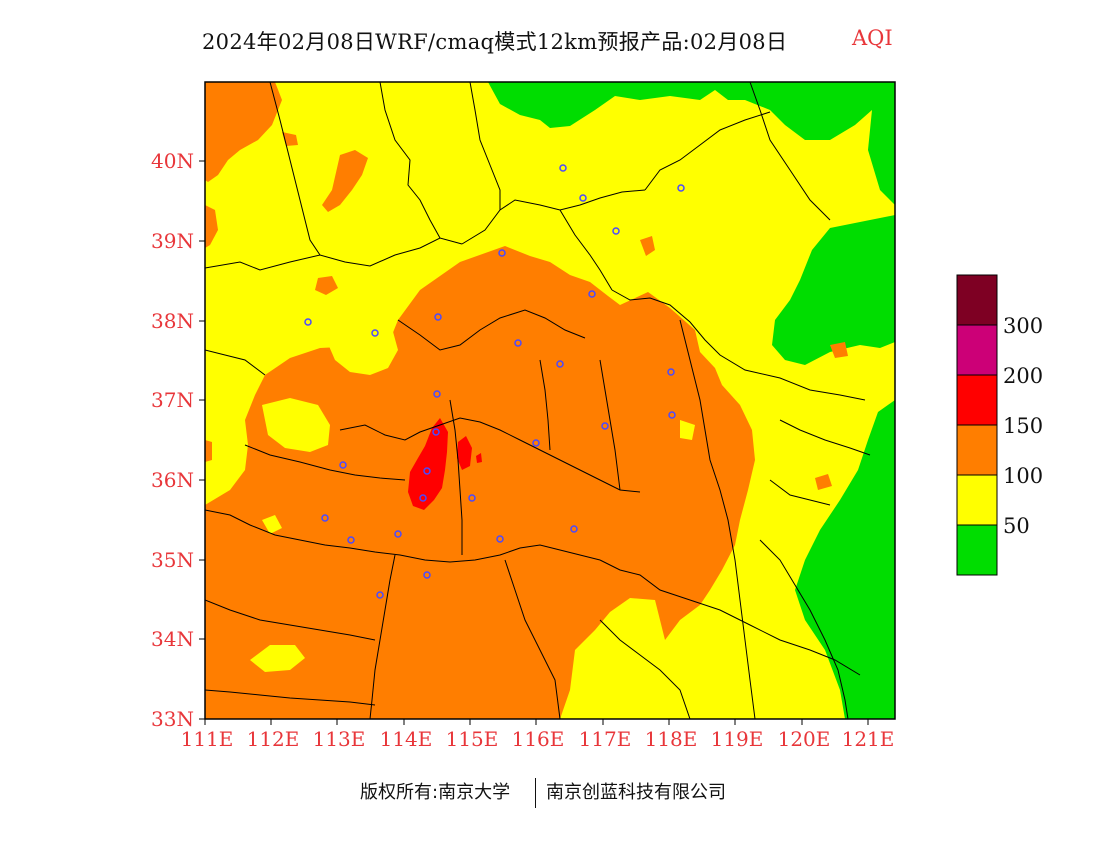  Describe the element at coordinates (172, 719) in the screenshot. I see `y-label-33n: 33N` at that location.